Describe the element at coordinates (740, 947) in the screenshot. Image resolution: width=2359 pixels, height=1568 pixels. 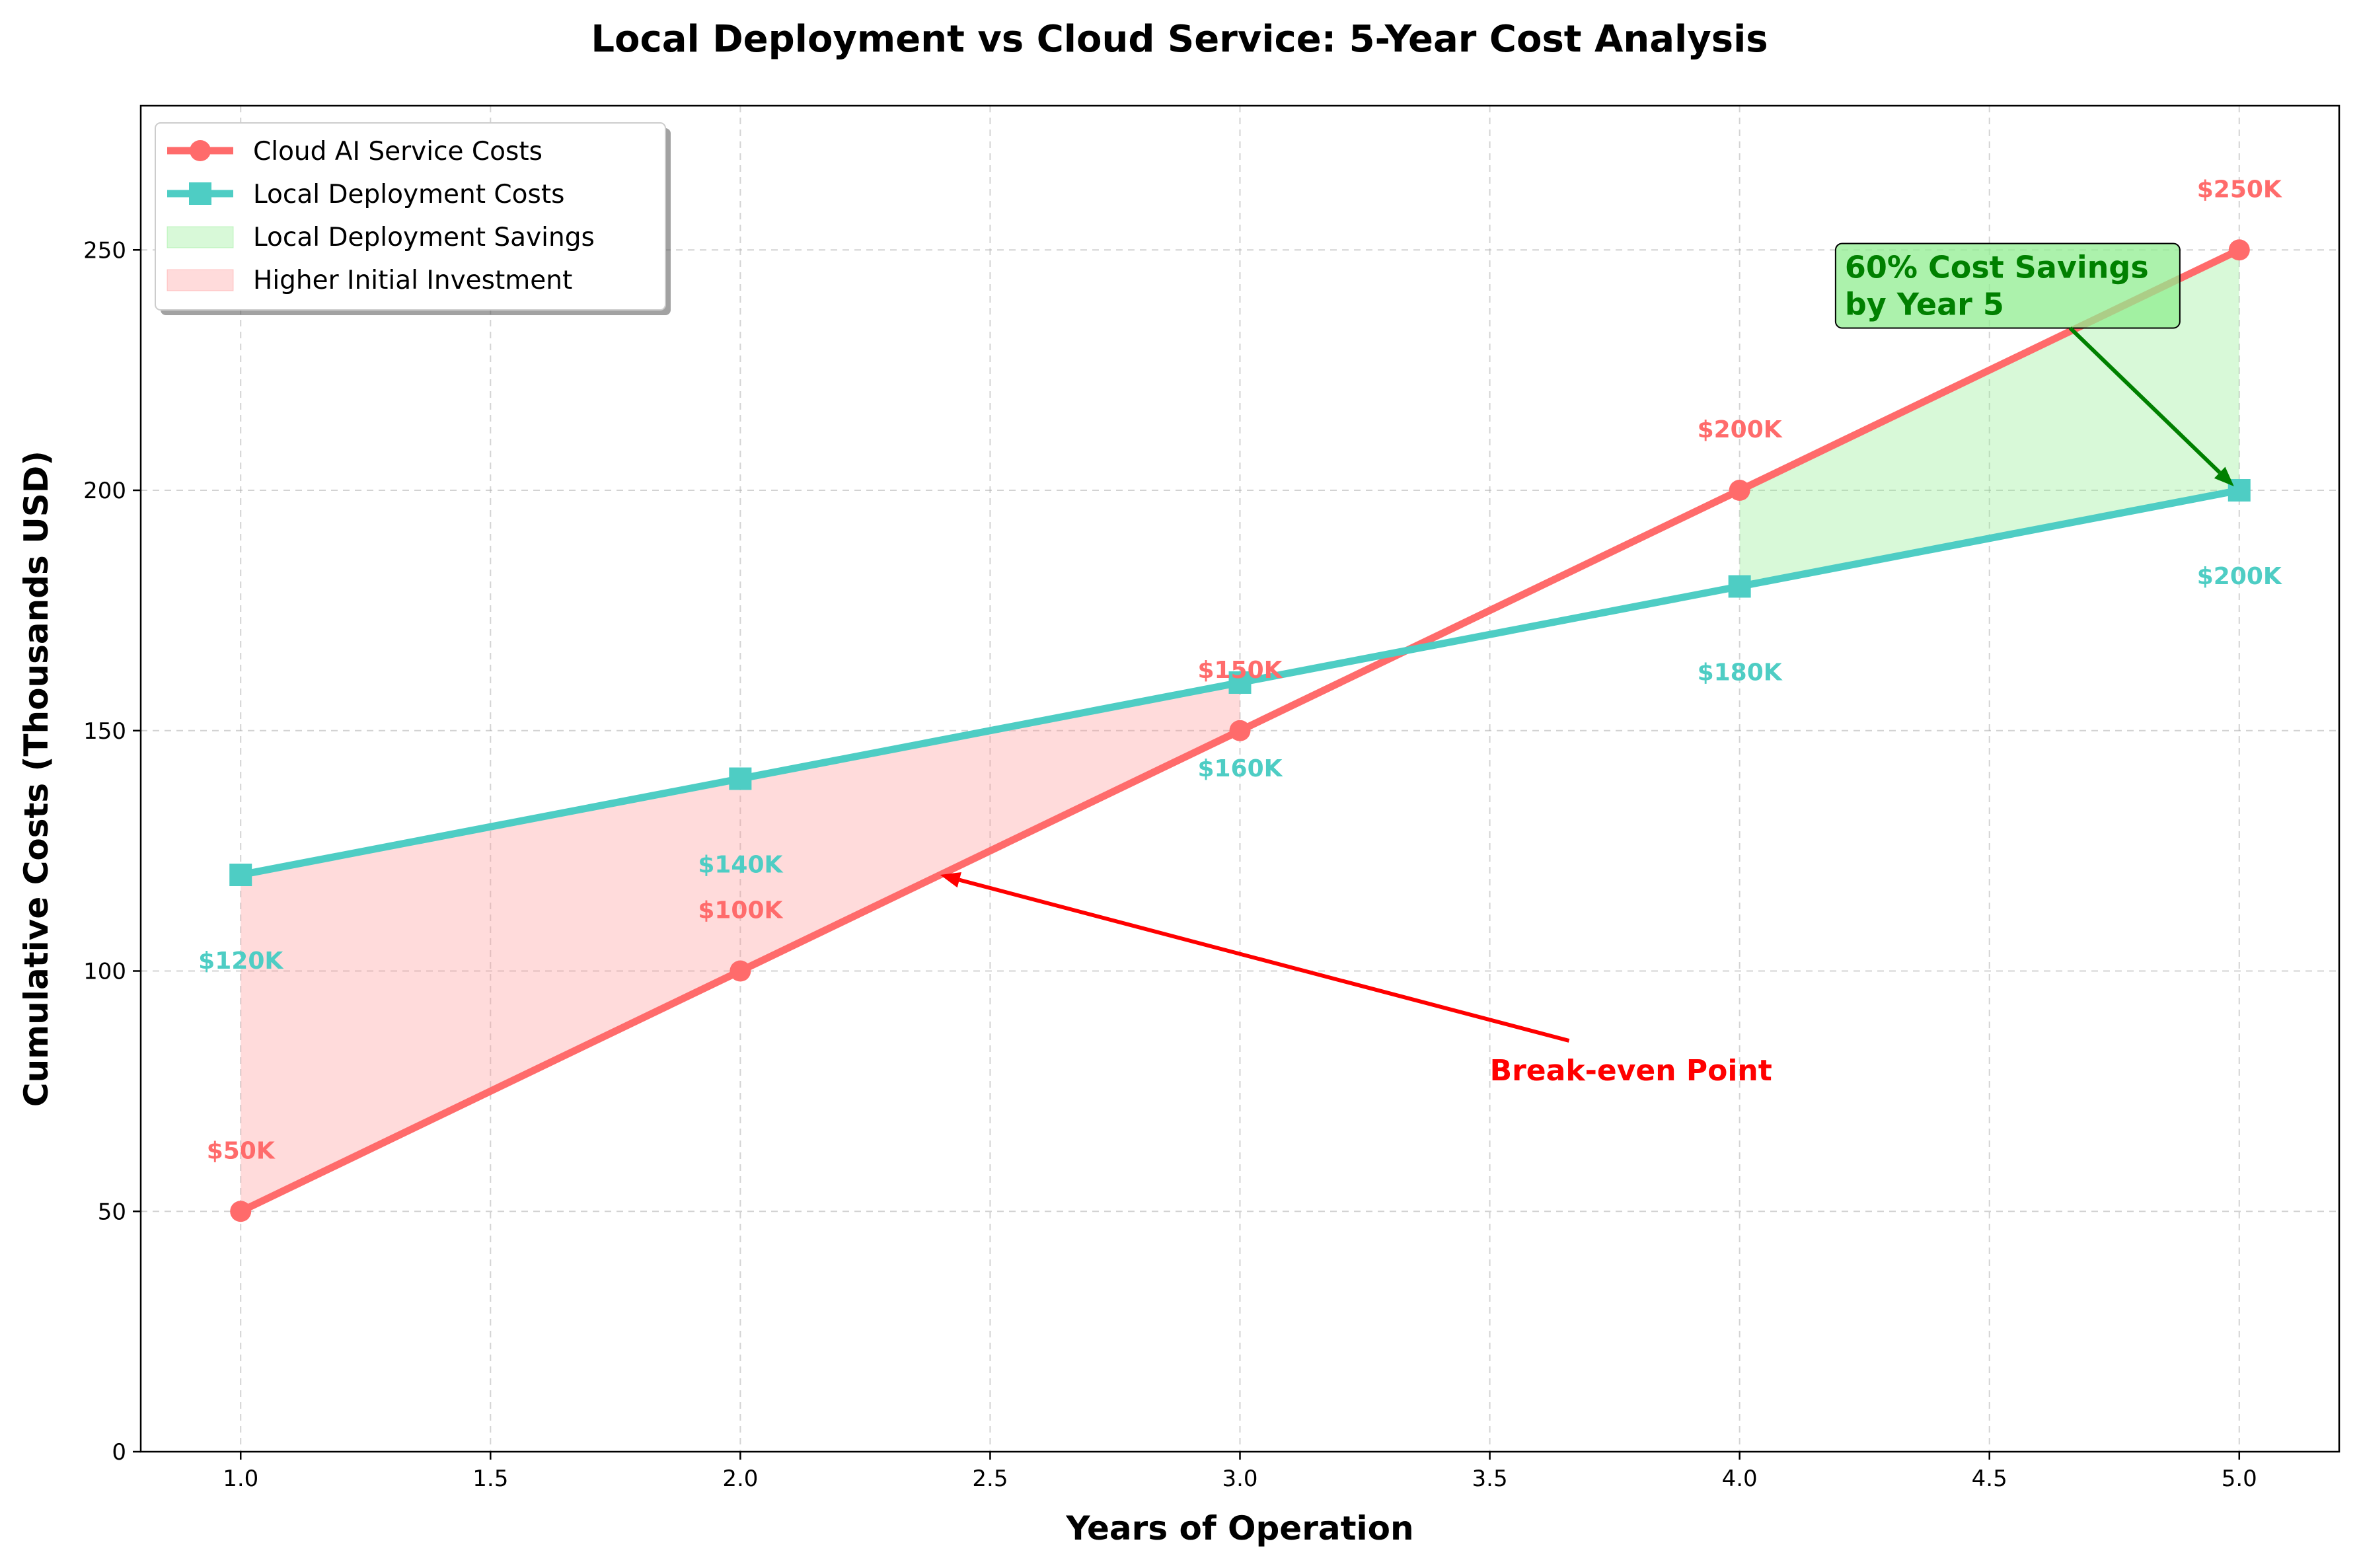
I see `higher-initial-investment-area` at that location.